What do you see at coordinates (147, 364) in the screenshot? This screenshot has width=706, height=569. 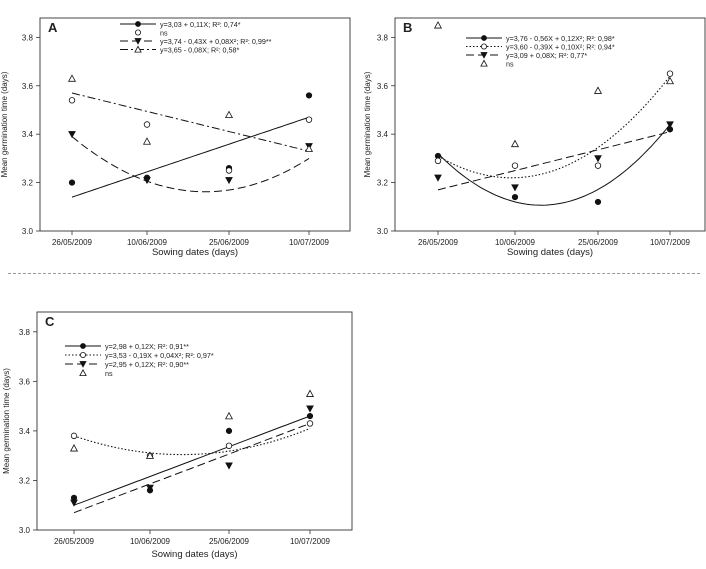 I see `legend-label: y=2,95 + 0,12X; R²: 0,90**` at bounding box center [147, 364].